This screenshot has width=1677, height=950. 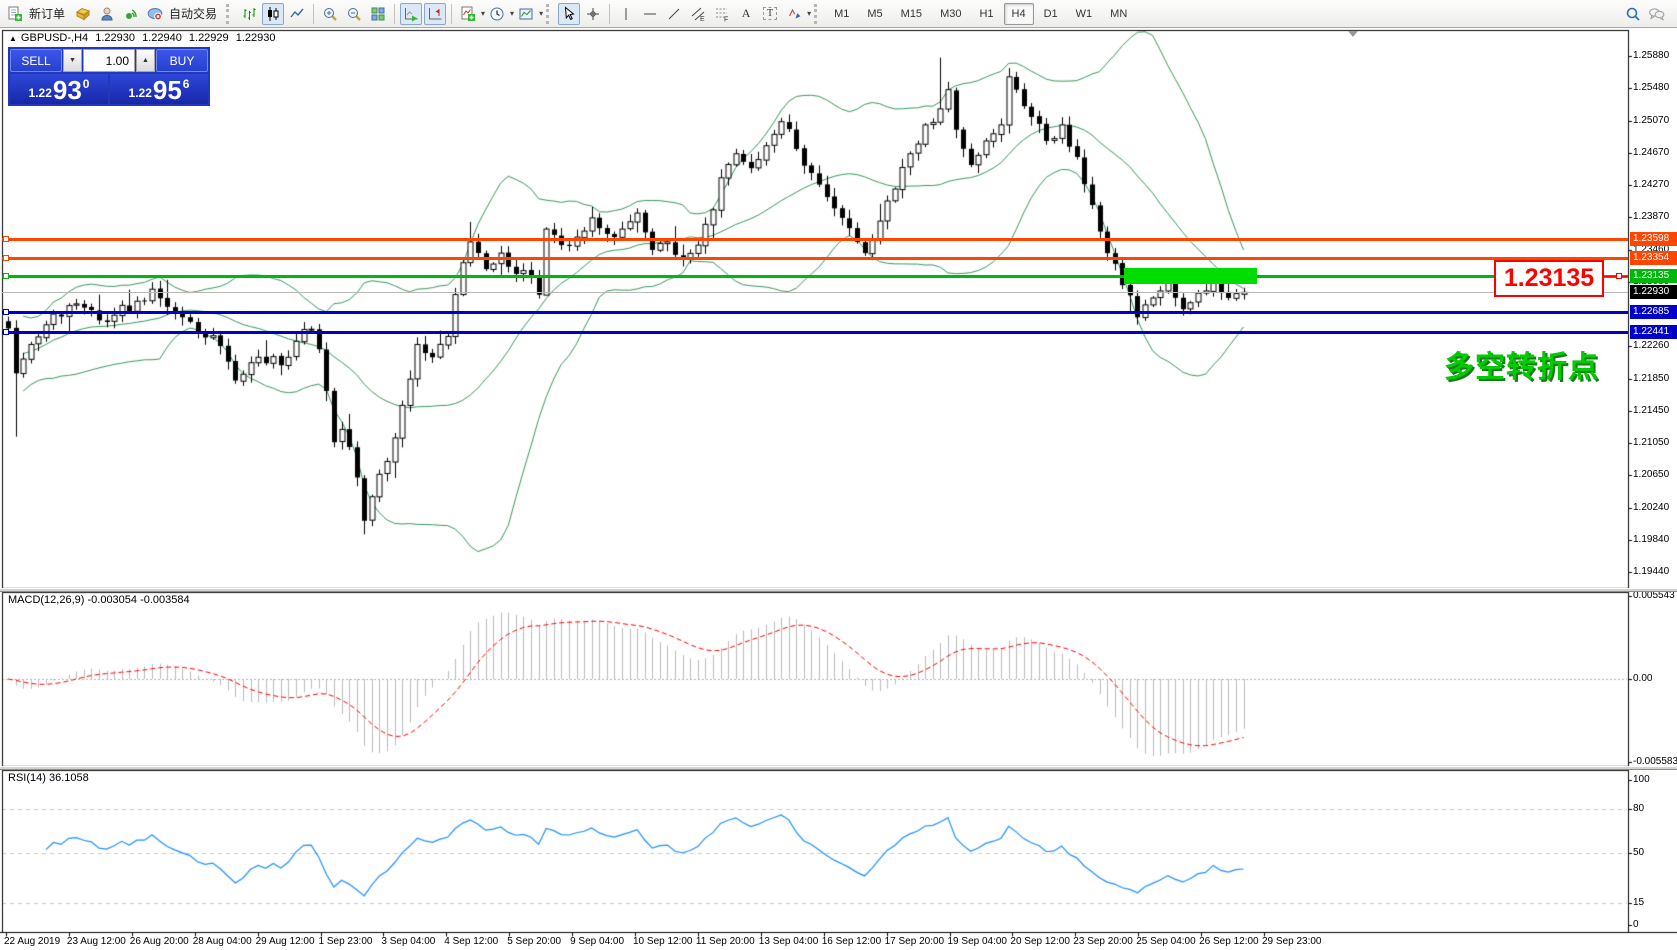 I want to click on equidistant-channel-icon: E, so click(x=698, y=14).